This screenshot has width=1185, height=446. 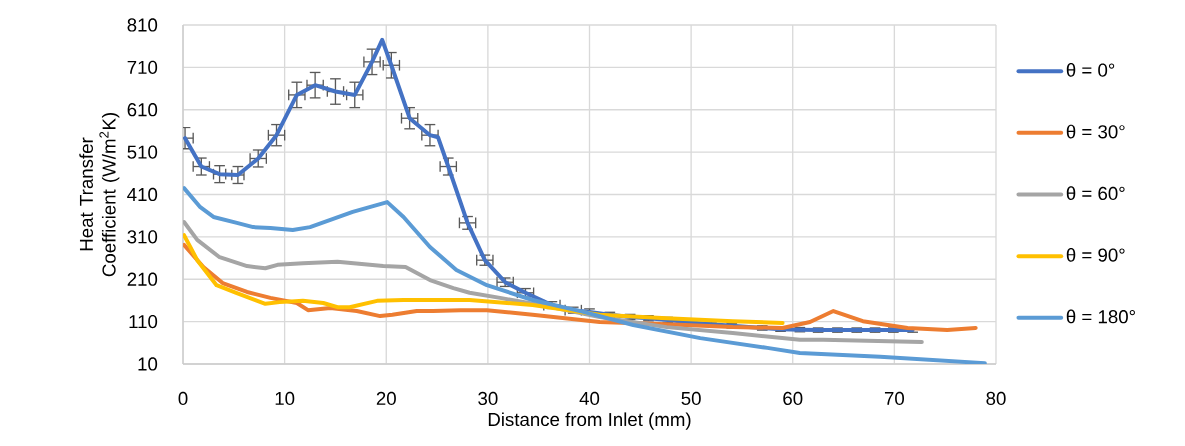 I want to click on y-tick-label: 610, so click(x=142, y=110).